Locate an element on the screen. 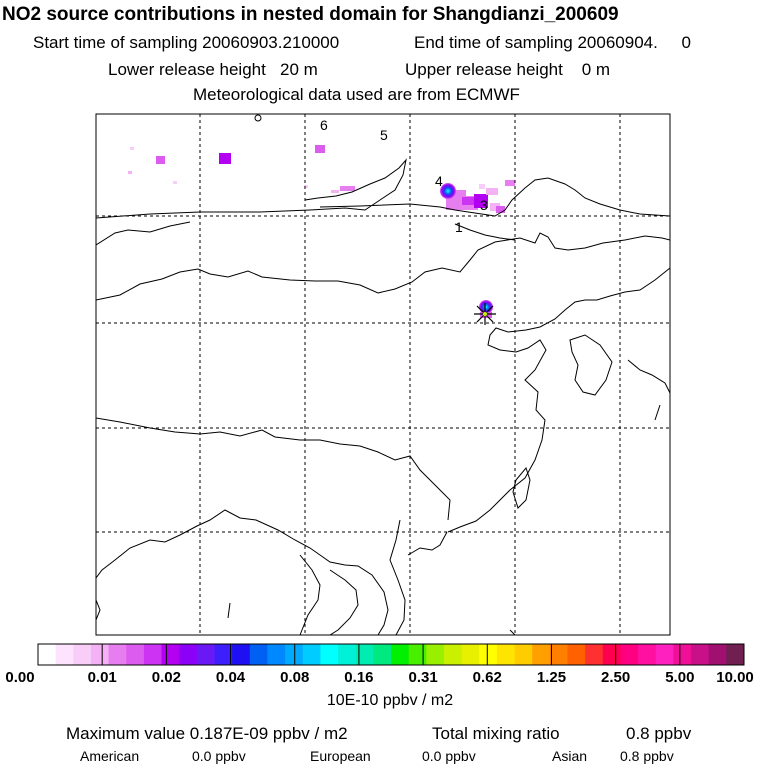  colorbar-tick-label: 0.31 is located at coordinates (423, 677).